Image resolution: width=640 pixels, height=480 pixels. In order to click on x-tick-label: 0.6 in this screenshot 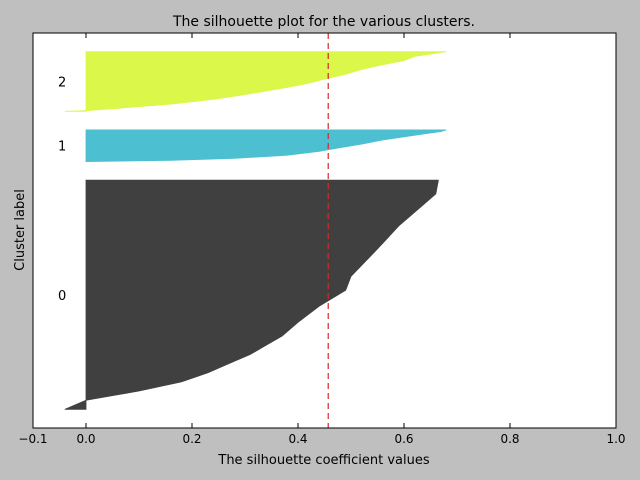, I will do `click(403, 439)`.